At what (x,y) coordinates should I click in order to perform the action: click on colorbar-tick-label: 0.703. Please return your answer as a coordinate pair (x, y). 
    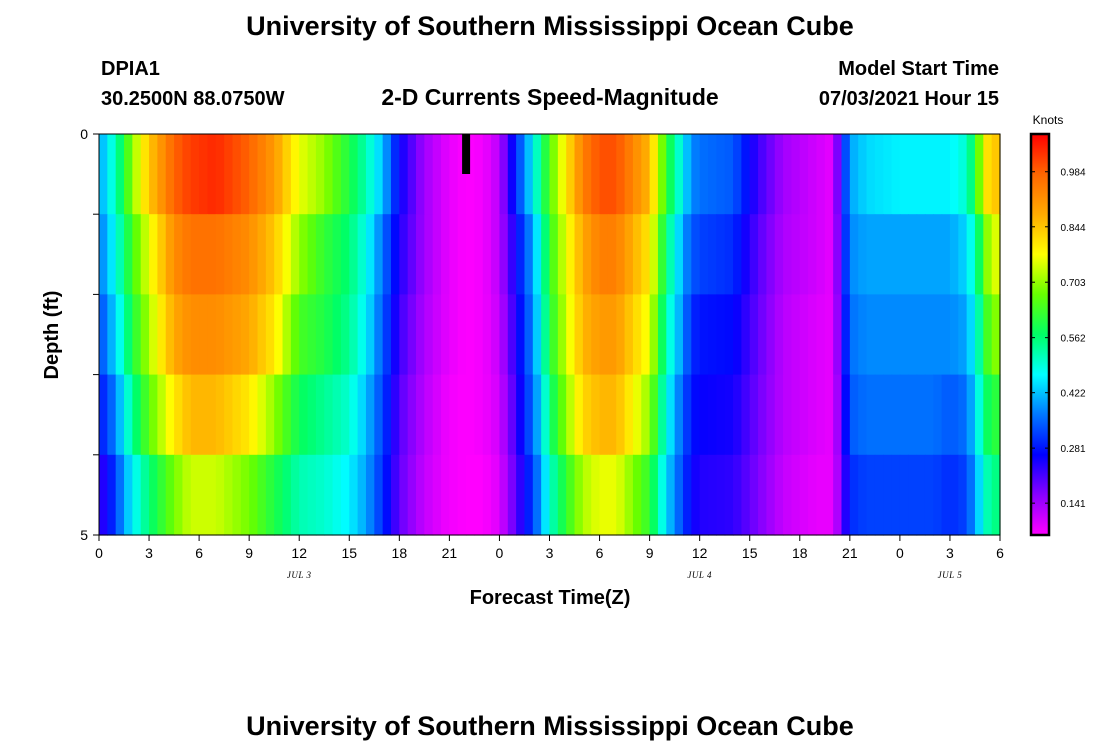
    Looking at the image, I should click on (1072, 283).